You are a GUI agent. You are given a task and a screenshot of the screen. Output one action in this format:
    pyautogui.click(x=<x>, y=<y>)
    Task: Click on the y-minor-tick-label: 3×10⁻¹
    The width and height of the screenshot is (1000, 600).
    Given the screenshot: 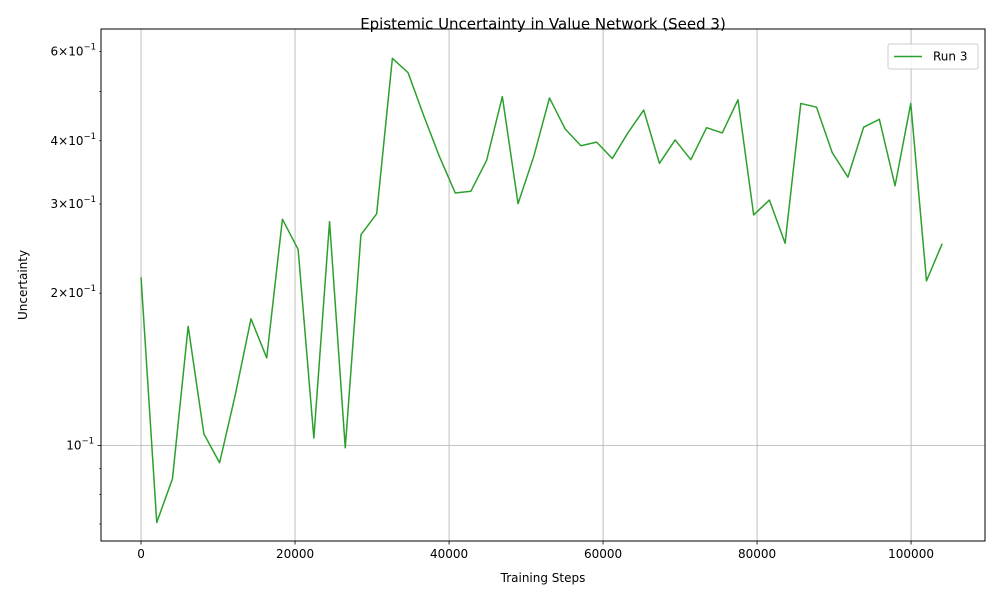 What is the action you would take?
    pyautogui.click(x=74, y=203)
    